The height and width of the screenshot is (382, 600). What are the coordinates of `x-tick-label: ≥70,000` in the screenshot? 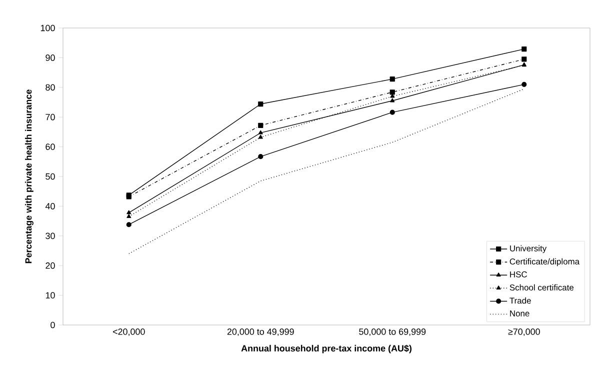 It's located at (524, 332).